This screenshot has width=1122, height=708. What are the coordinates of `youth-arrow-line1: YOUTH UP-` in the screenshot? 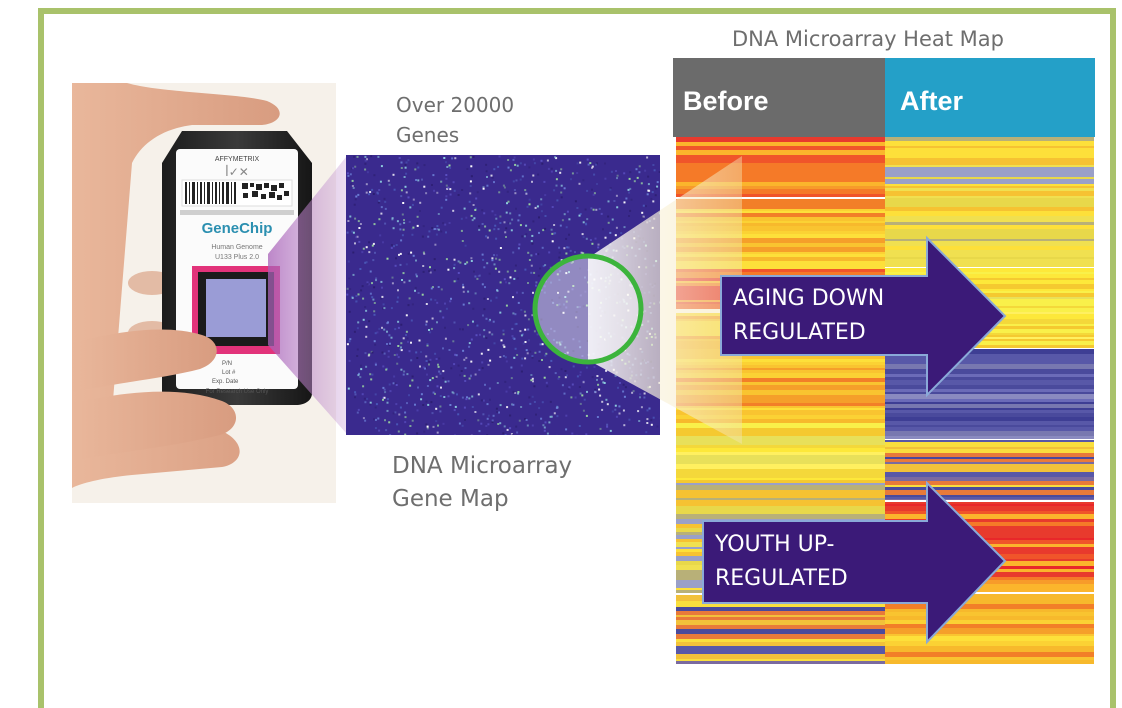 It's located at (781, 545).